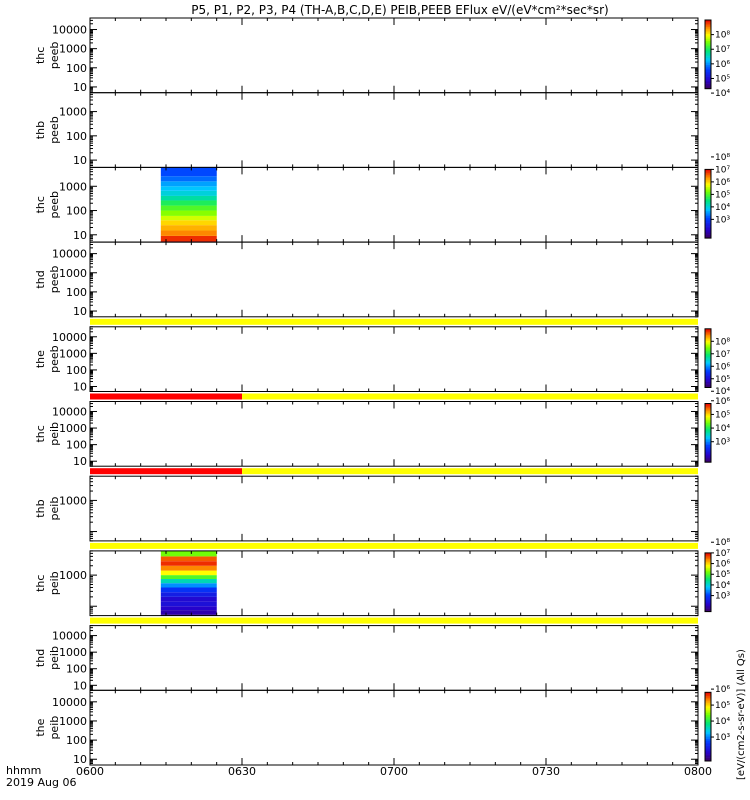 Image resolution: width=750 pixels, height=800 pixels. What do you see at coordinates (90, 771) in the screenshot?
I see `x-tick-label: 0600` at bounding box center [90, 771].